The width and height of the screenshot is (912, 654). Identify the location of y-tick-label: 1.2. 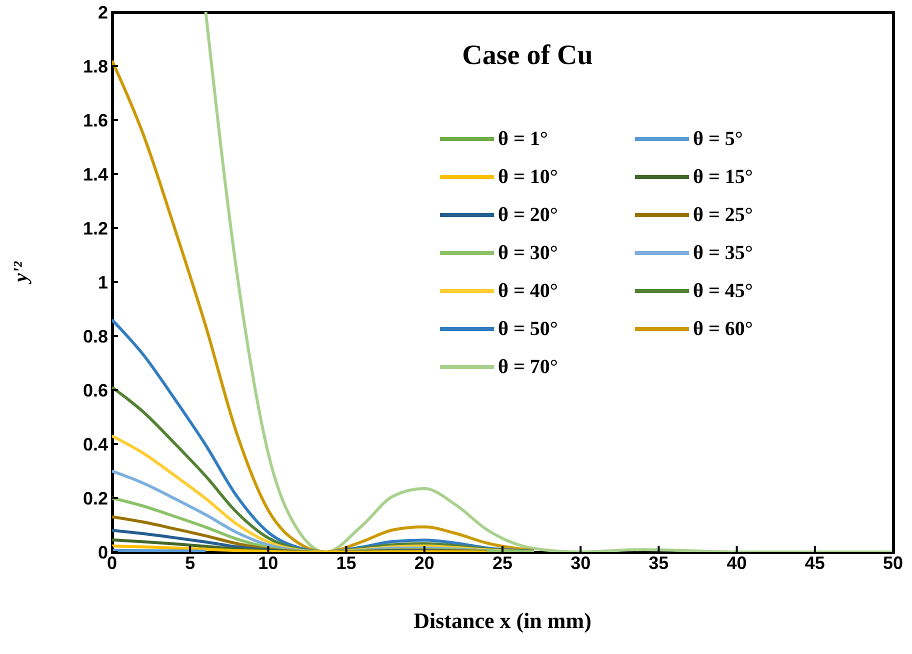
(95, 228).